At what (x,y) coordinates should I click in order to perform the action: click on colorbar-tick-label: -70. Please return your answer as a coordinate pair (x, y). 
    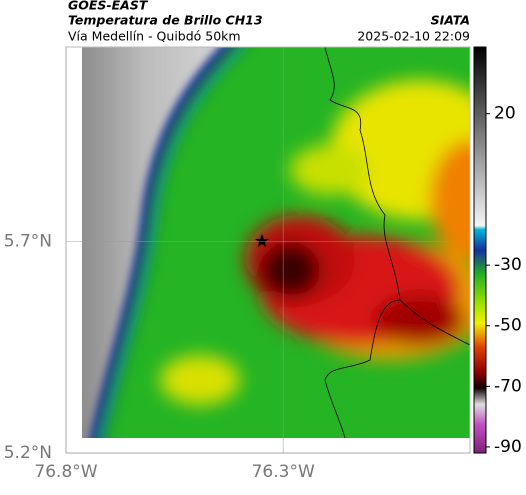
    Looking at the image, I should click on (508, 386).